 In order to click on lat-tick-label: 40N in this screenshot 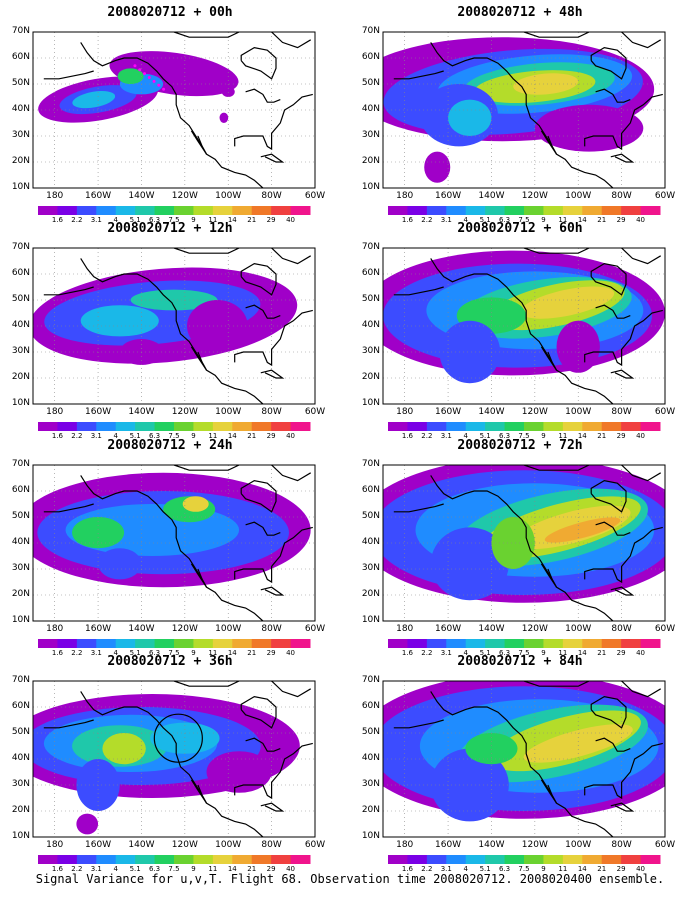, I will do `click(20, 542)`.